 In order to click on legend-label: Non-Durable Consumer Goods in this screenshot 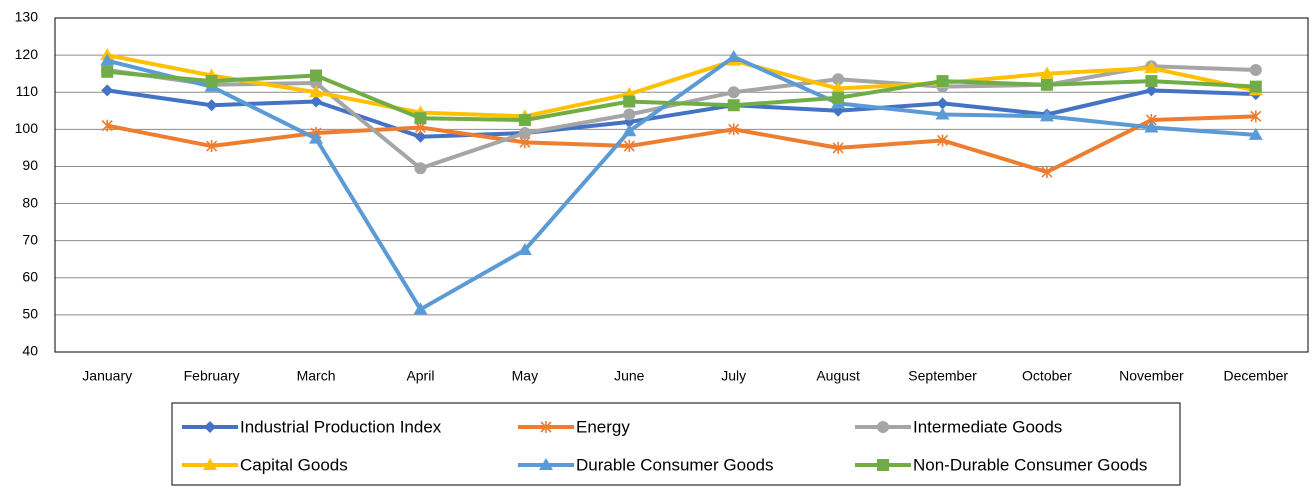, I will do `click(1030, 464)`.